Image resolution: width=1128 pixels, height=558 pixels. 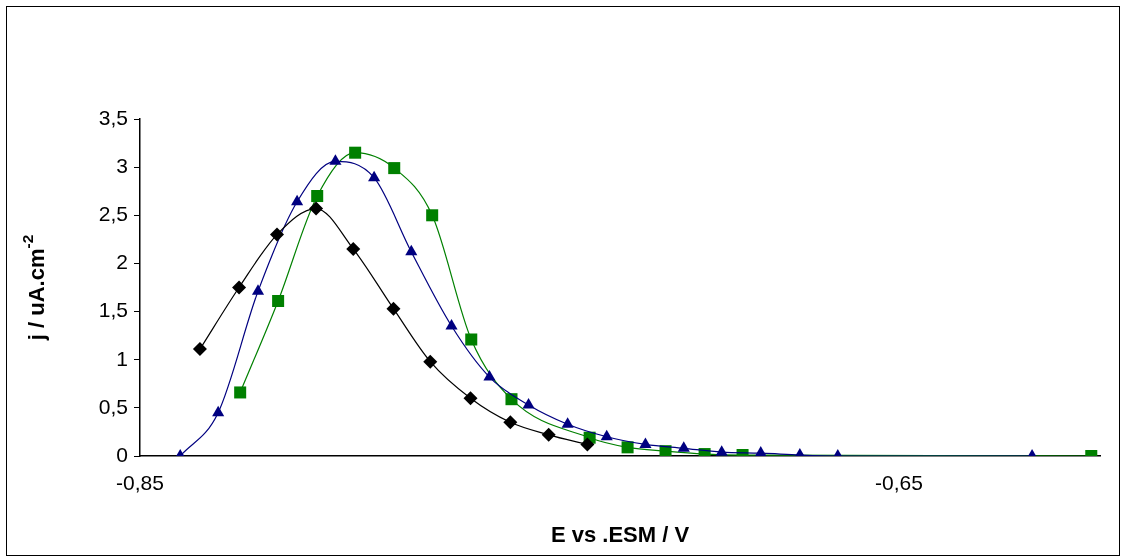 What do you see at coordinates (140, 483) in the screenshot?
I see `x-tick-label: -0,85` at bounding box center [140, 483].